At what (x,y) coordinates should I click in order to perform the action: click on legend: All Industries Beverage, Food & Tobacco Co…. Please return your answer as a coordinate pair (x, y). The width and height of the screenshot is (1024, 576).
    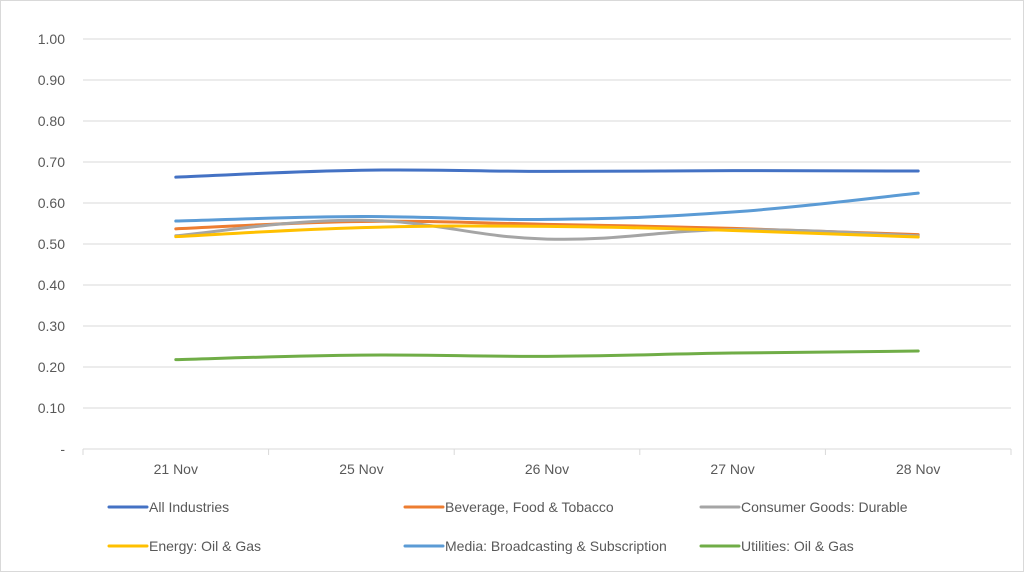
    Looking at the image, I should click on (507, 526).